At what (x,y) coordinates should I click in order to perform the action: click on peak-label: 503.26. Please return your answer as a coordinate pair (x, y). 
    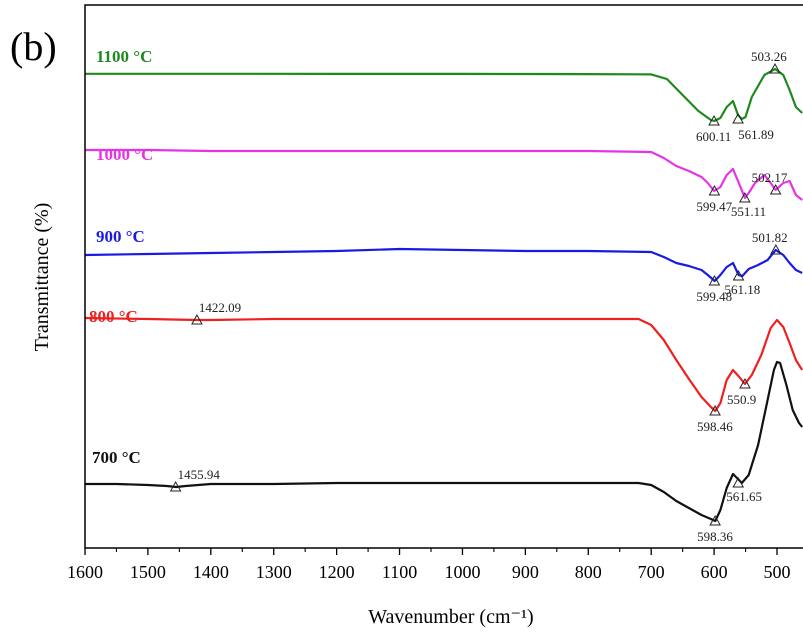
    Looking at the image, I should click on (769, 56).